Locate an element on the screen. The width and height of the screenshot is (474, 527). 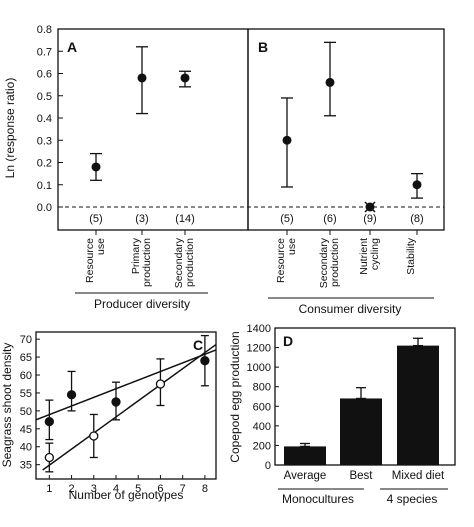
category-label-line: Primary is located at coordinates (136, 255).